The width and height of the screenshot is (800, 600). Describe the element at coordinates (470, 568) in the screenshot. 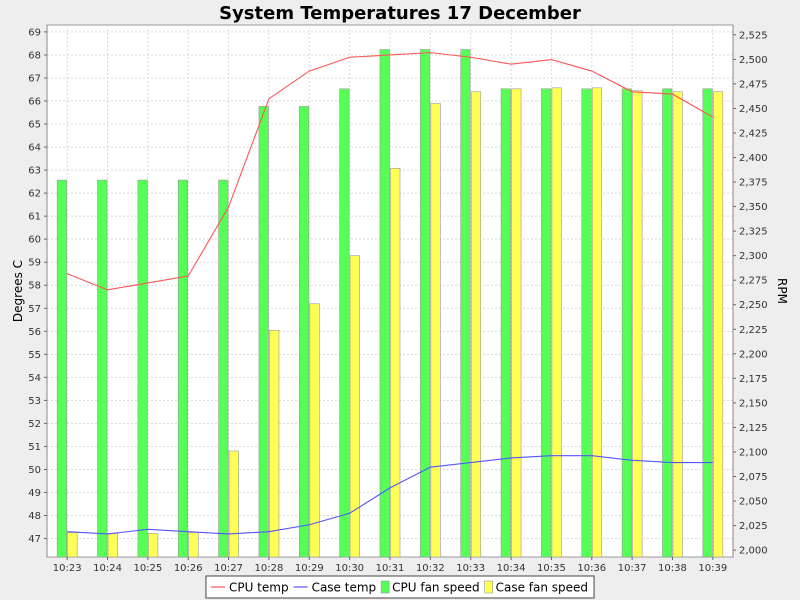

I see `x-tick-label: 10:33` at that location.